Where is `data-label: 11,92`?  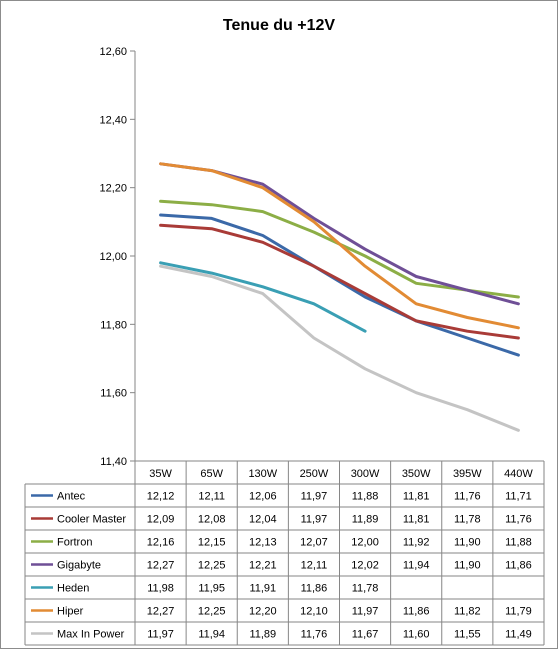 data-label: 11,92 is located at coordinates (416, 543).